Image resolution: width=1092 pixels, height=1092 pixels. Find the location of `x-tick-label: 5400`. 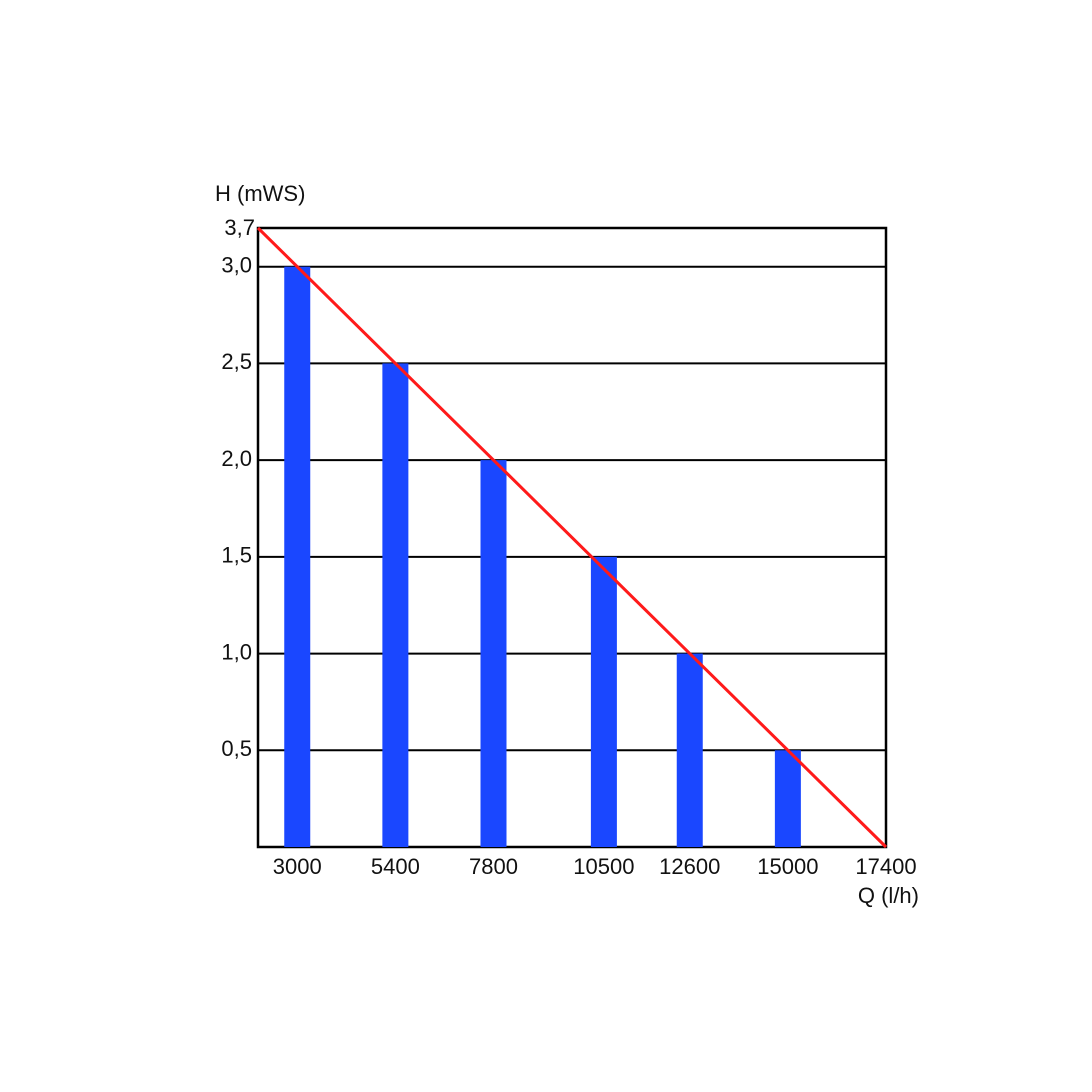

x-tick-label: 5400 is located at coordinates (395, 866).